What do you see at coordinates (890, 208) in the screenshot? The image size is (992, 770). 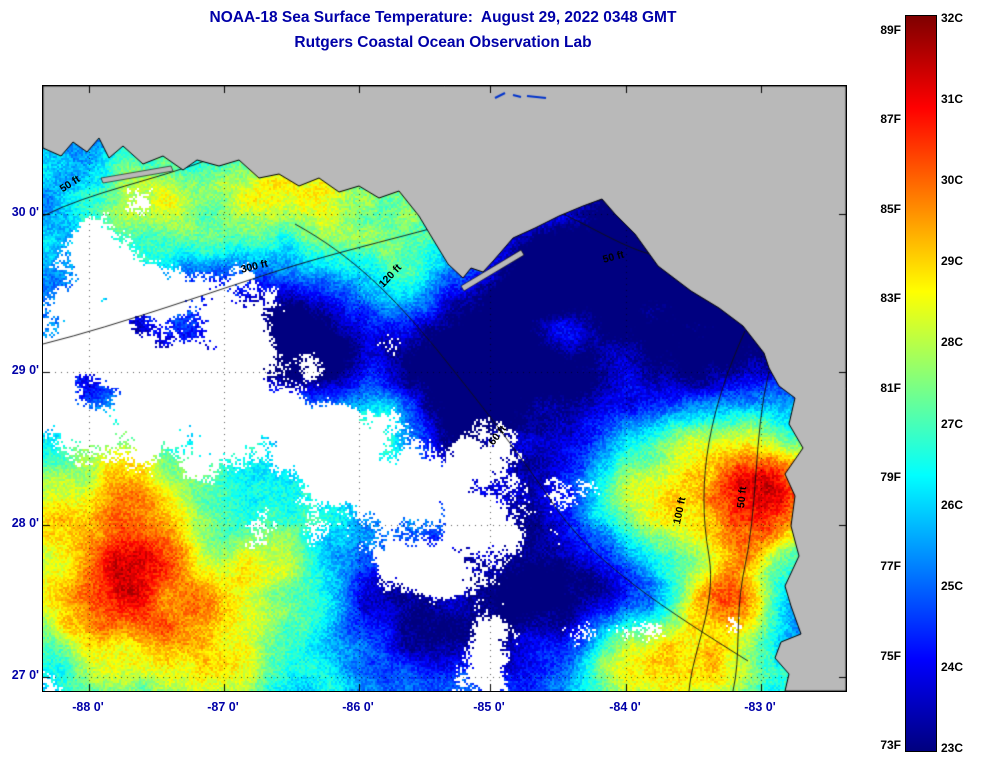 I see `colorbar-f-label: 85F` at bounding box center [890, 208].